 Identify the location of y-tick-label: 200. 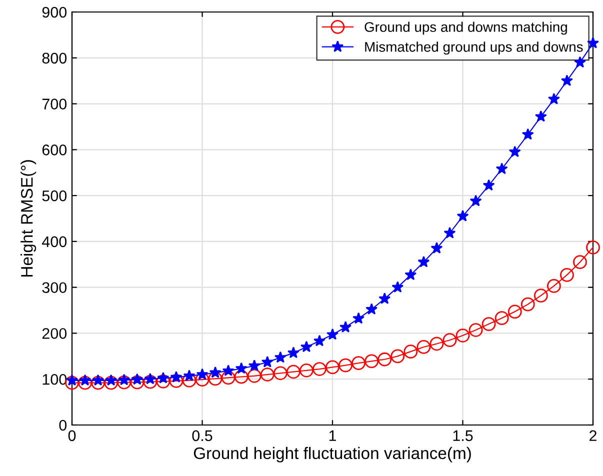
(54, 333).